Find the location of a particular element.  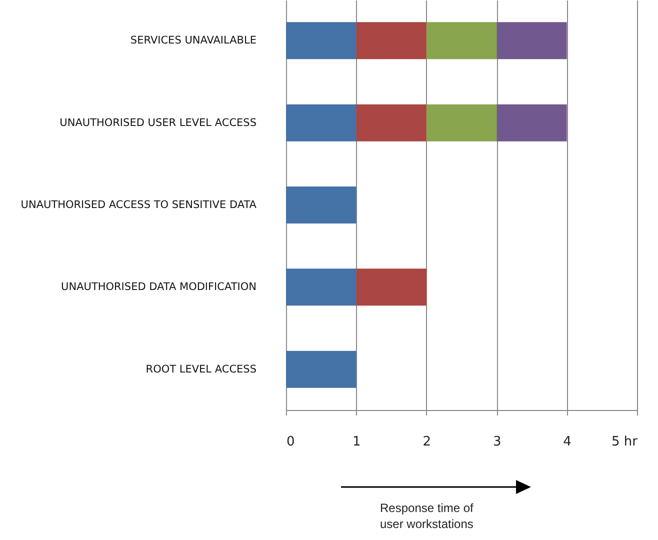

text: Response time of user workstations is located at coordinates (427, 516).